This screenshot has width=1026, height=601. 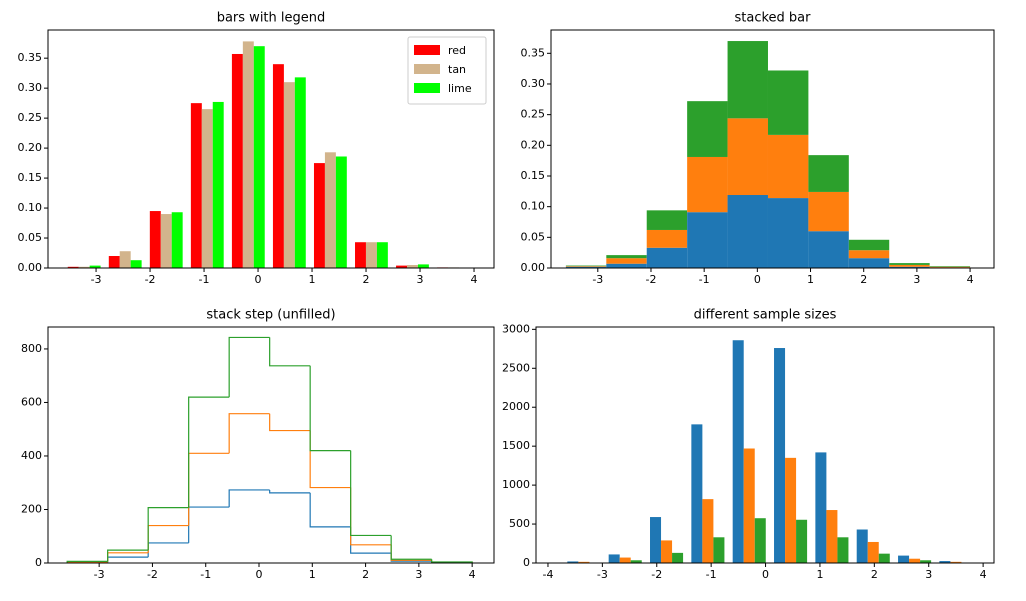 I want to click on y-tick-label: 800, so click(x=31, y=348).